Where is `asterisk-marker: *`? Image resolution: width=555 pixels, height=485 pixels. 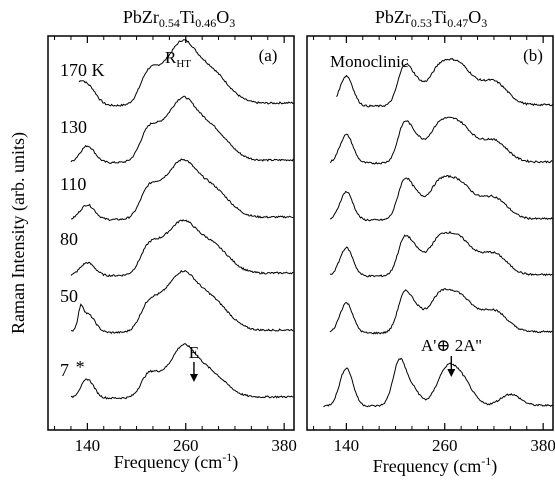 asterisk-marker: * is located at coordinates (80, 367).